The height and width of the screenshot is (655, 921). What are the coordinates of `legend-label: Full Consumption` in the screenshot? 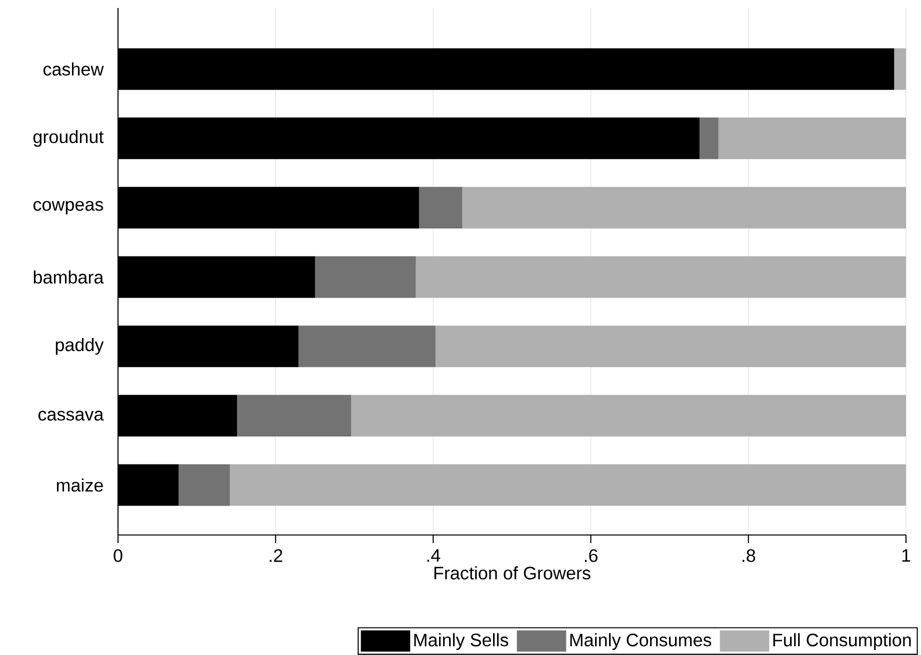 It's located at (842, 641).